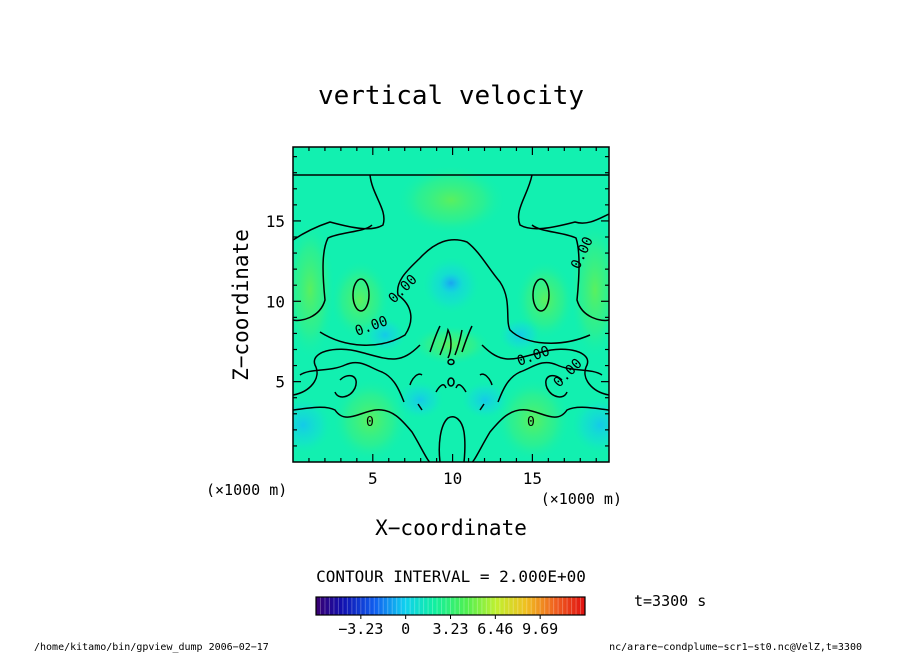  I want to click on y-axis: 5 10 15 (×1000 m) Z−coordinate, so click(246, 355).